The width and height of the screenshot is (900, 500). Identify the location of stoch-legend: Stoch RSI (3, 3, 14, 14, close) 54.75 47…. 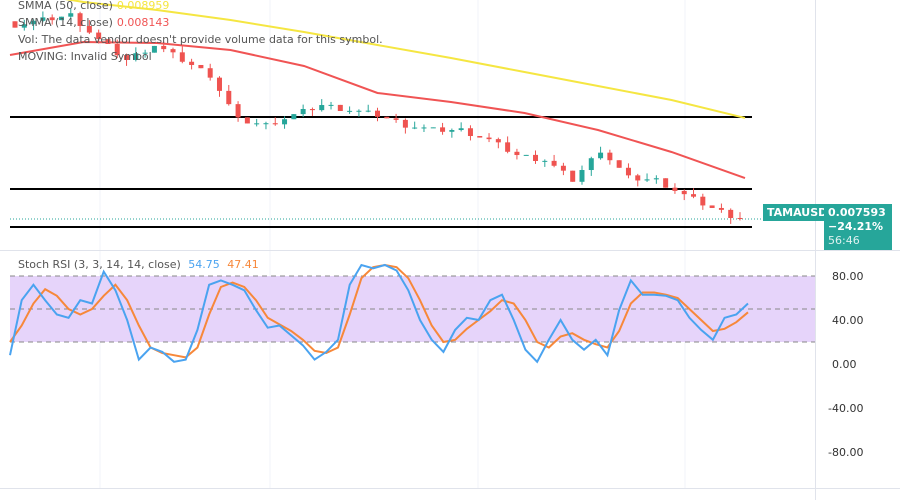
(138, 264).